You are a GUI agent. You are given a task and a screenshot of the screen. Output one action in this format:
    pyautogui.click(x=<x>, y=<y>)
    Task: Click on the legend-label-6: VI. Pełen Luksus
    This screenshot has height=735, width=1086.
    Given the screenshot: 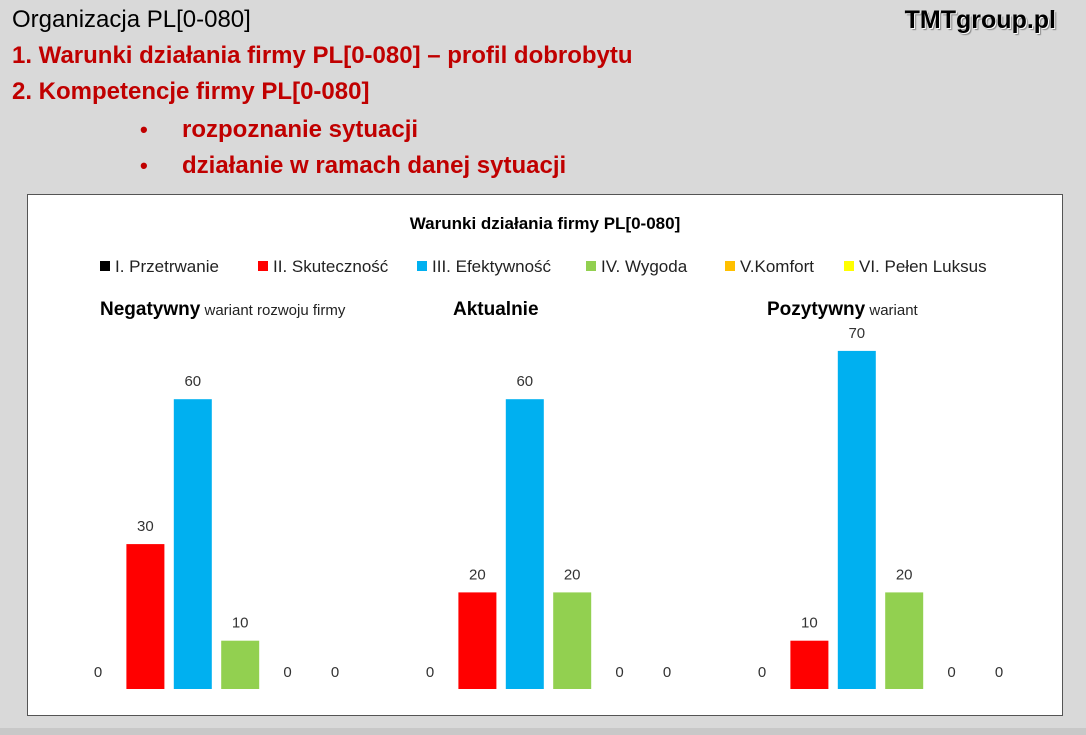 What is the action you would take?
    pyautogui.click(x=923, y=266)
    